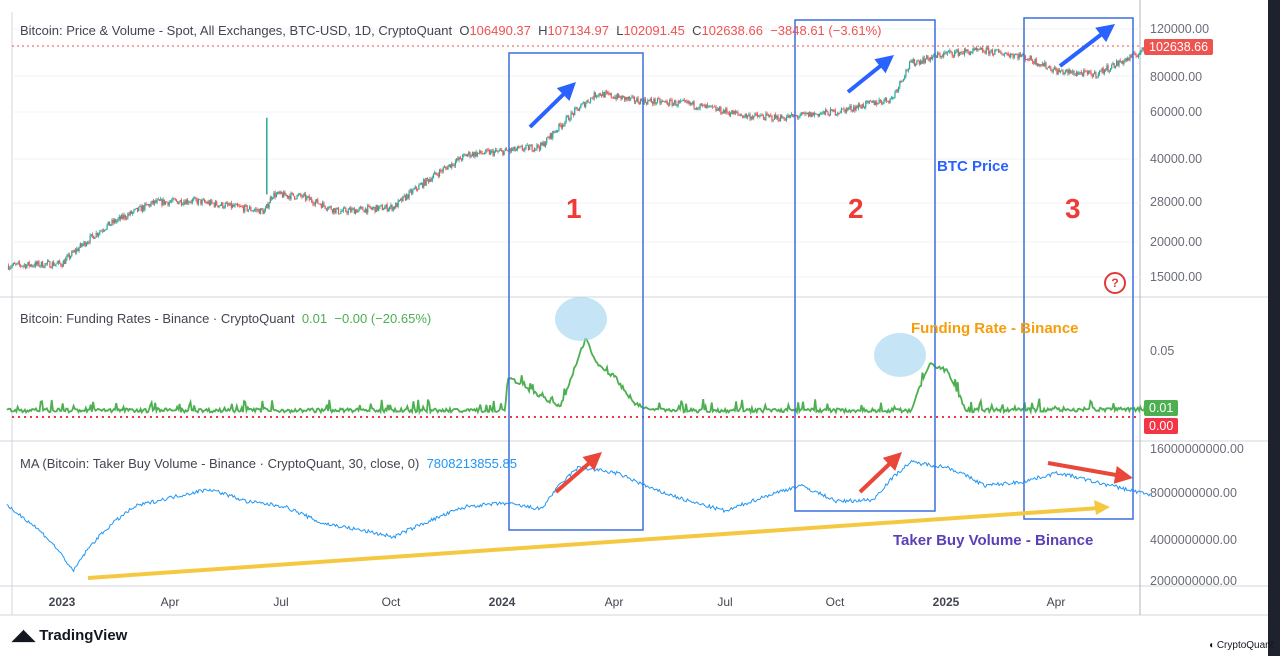 The height and width of the screenshot is (656, 1280). I want to click on help-icon: ?, so click(1115, 283).